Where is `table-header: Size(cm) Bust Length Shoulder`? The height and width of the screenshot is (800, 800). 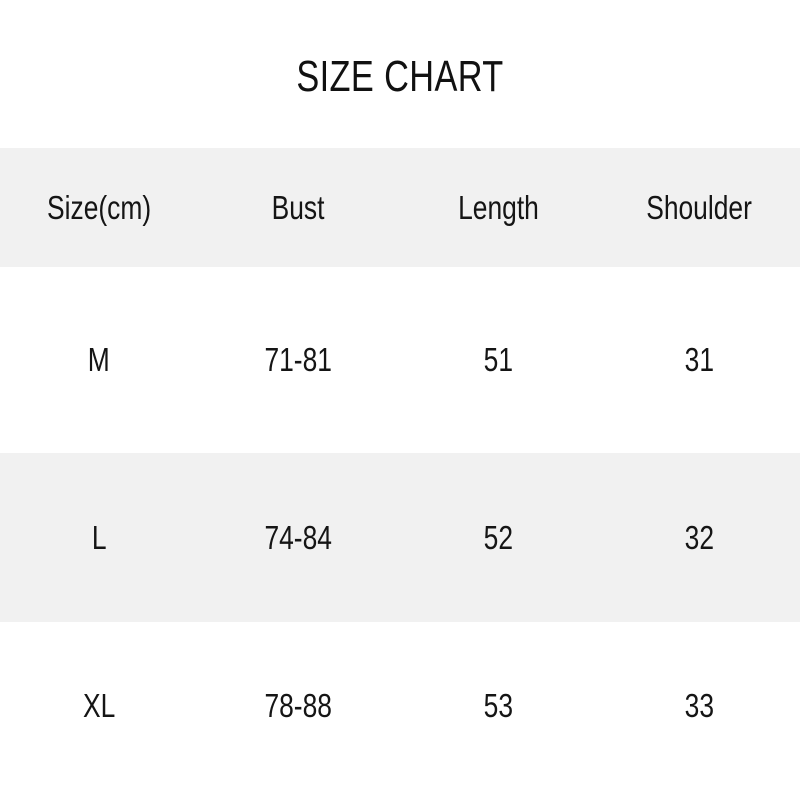
table-header: Size(cm) Bust Length Shoulder is located at coordinates (400, 207).